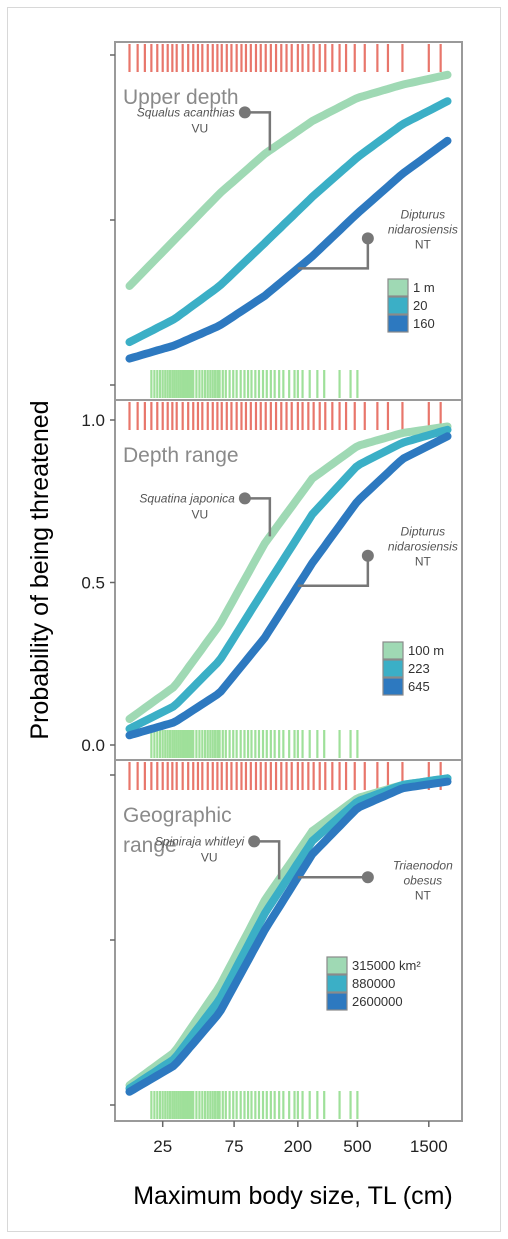 The height and width of the screenshot is (1239, 508). Describe the element at coordinates (377, 1001) in the screenshot. I see `legend-label: 2600000` at that location.